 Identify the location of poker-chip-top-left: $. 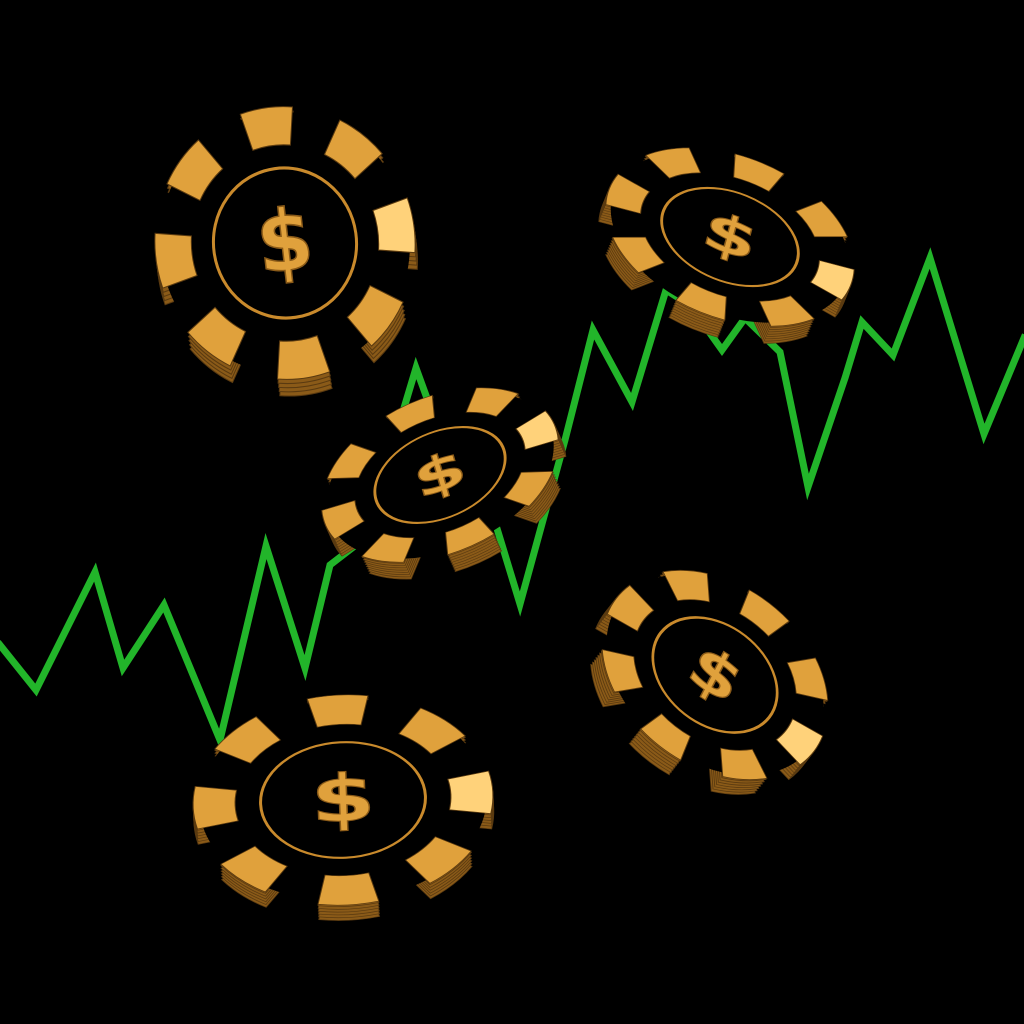
(286, 251).